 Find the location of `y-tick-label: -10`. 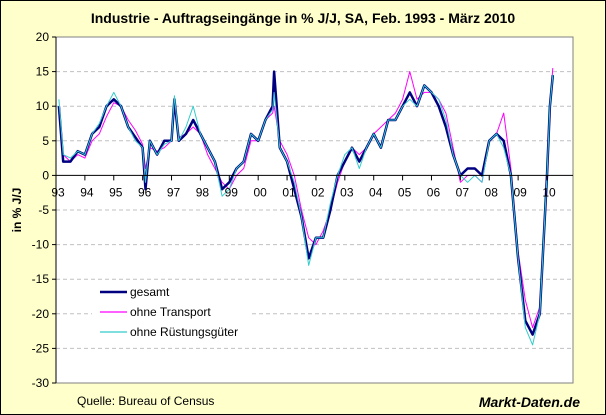

y-tick-label: -10 is located at coordinates (41, 245).